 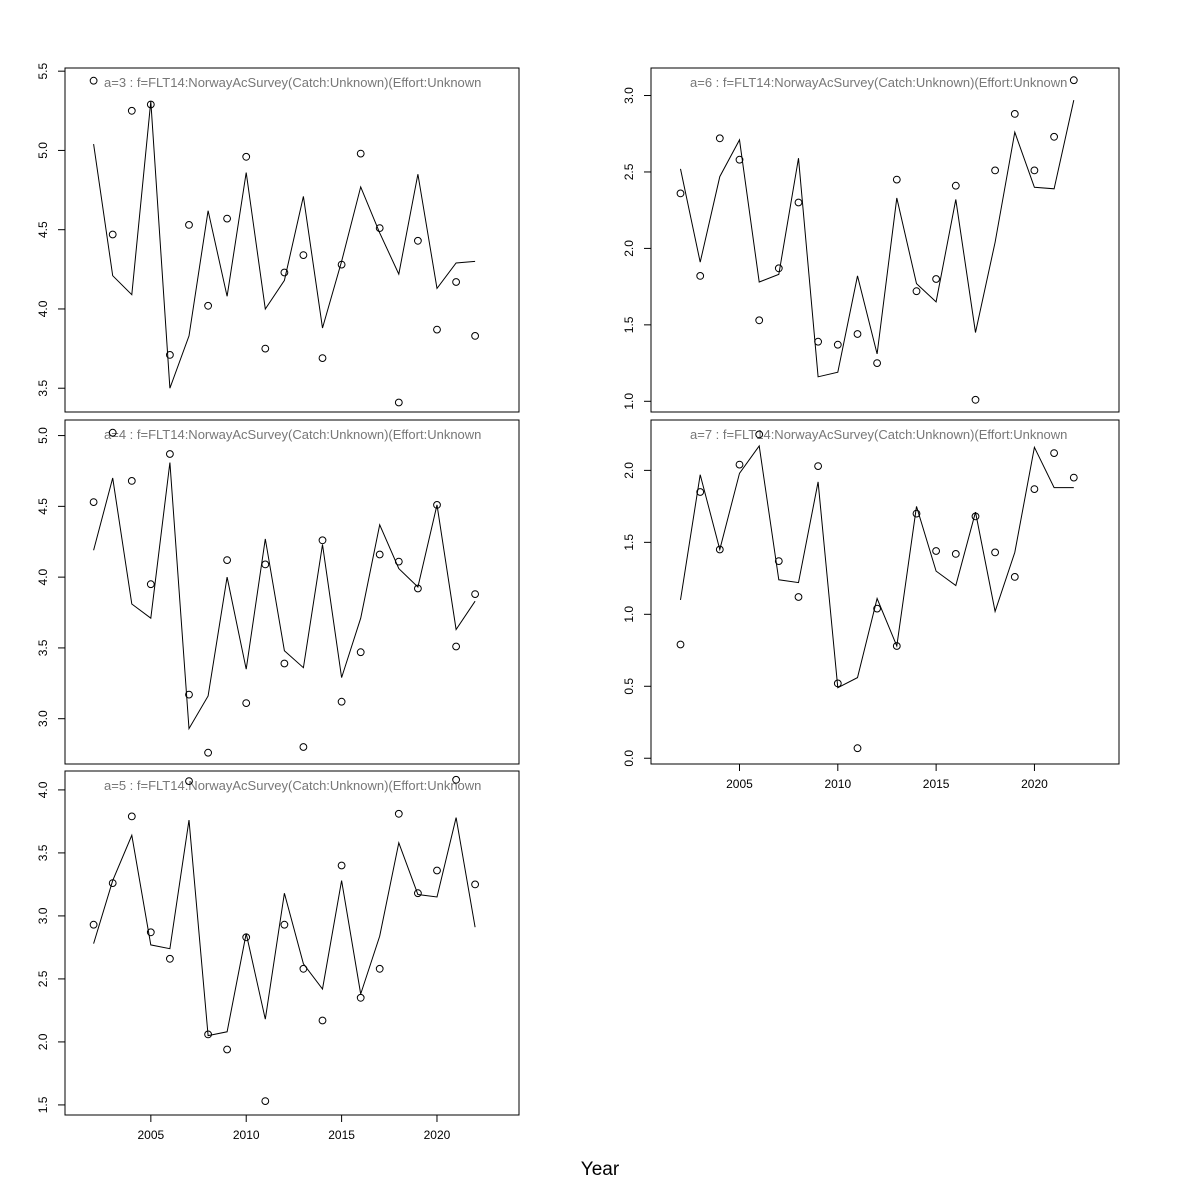 What do you see at coordinates (43, 71) in the screenshot?
I see `y-tick-label: 5.5` at bounding box center [43, 71].